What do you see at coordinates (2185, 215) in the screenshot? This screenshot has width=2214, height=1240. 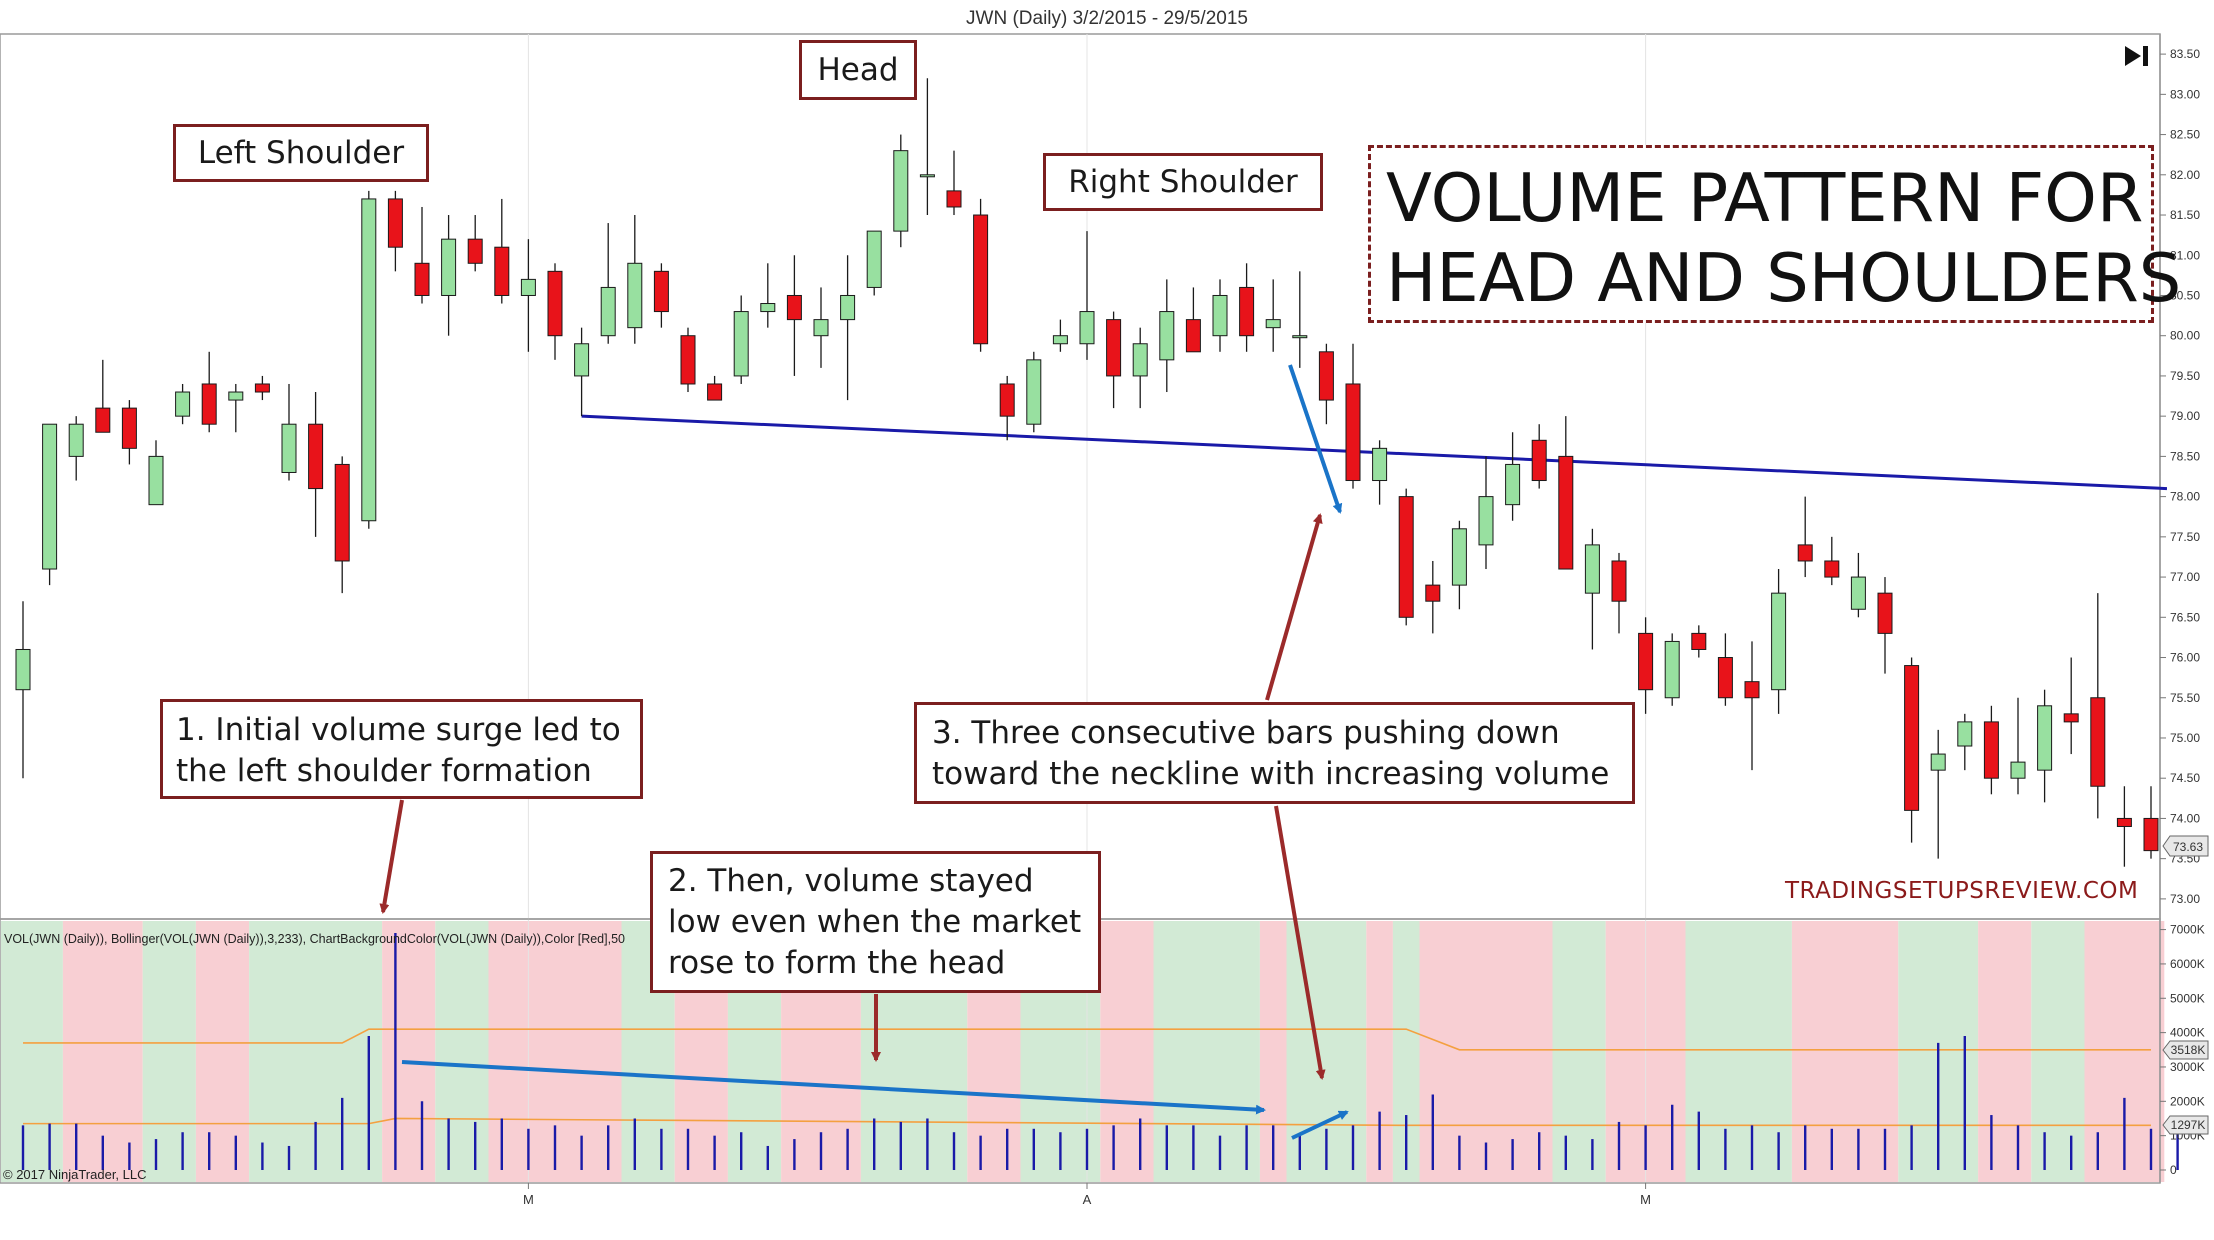 I see `price-tick-label: 81.50` at bounding box center [2185, 215].